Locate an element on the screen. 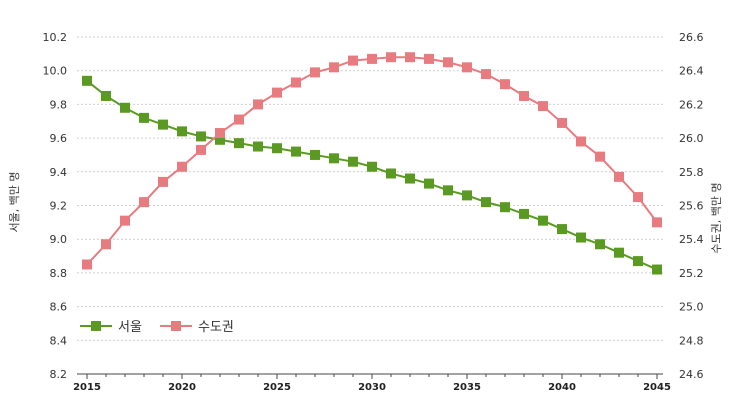  right-tick-label: 26.4 is located at coordinates (691, 71).